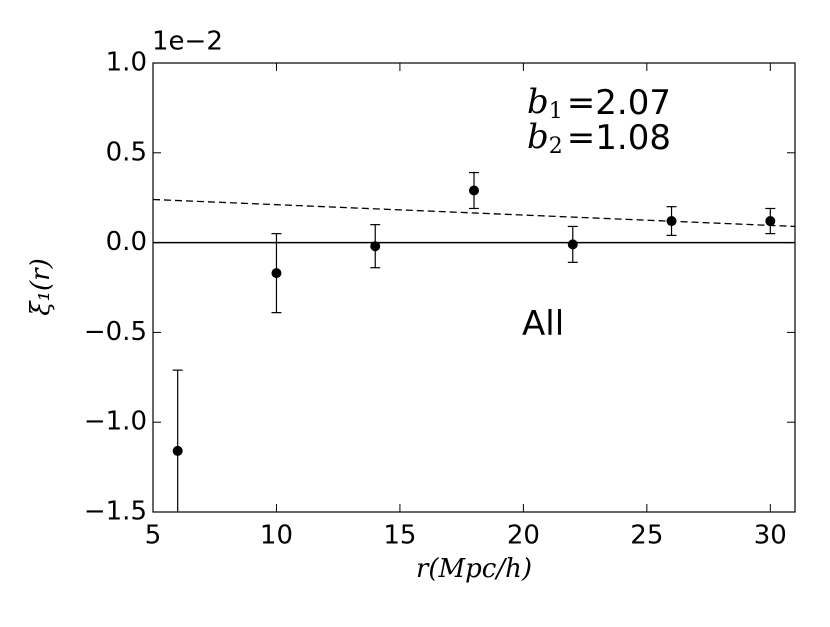 The height and width of the screenshot is (627, 830). I want to click on y-offset-label: 1e−2, so click(187, 42).